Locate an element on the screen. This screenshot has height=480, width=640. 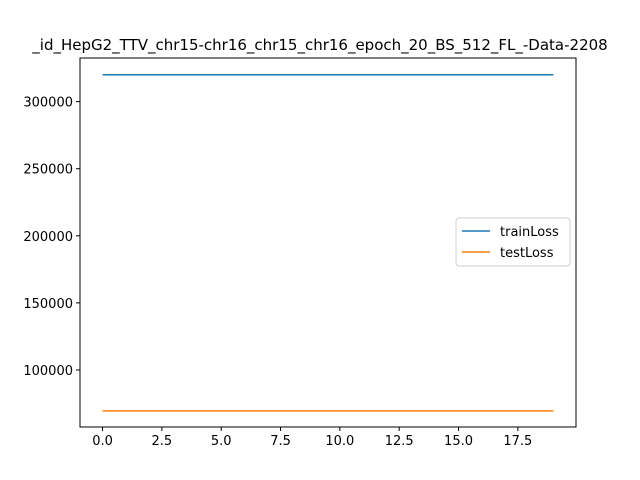
y-tick-label: 150000 is located at coordinates (48, 304).